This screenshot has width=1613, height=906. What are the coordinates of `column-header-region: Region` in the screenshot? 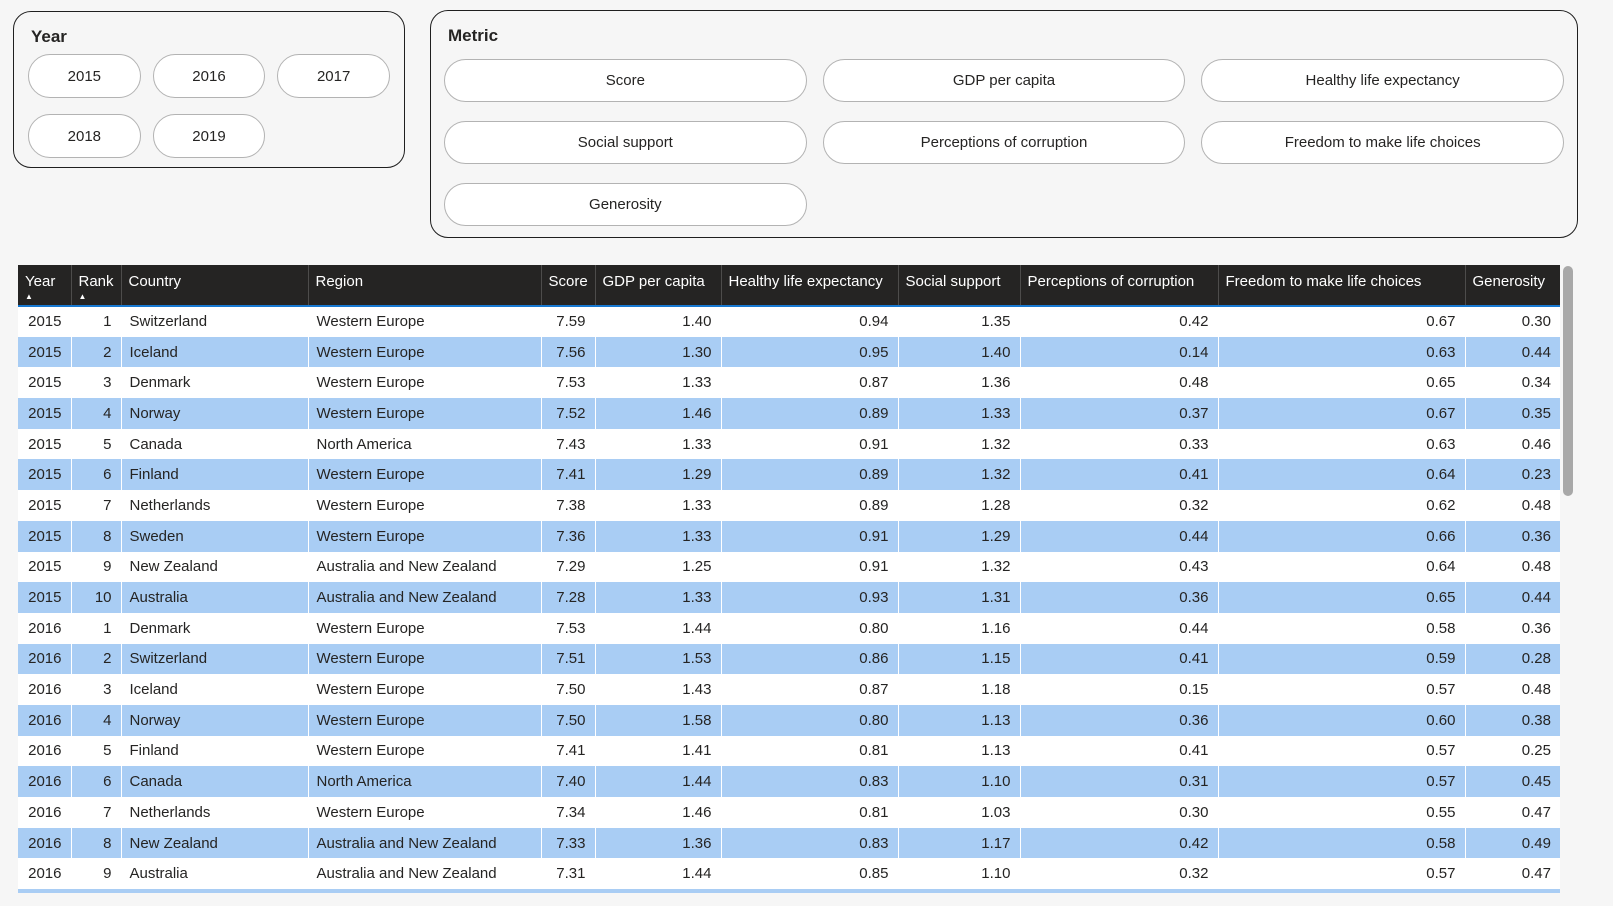 It's located at (425, 286).